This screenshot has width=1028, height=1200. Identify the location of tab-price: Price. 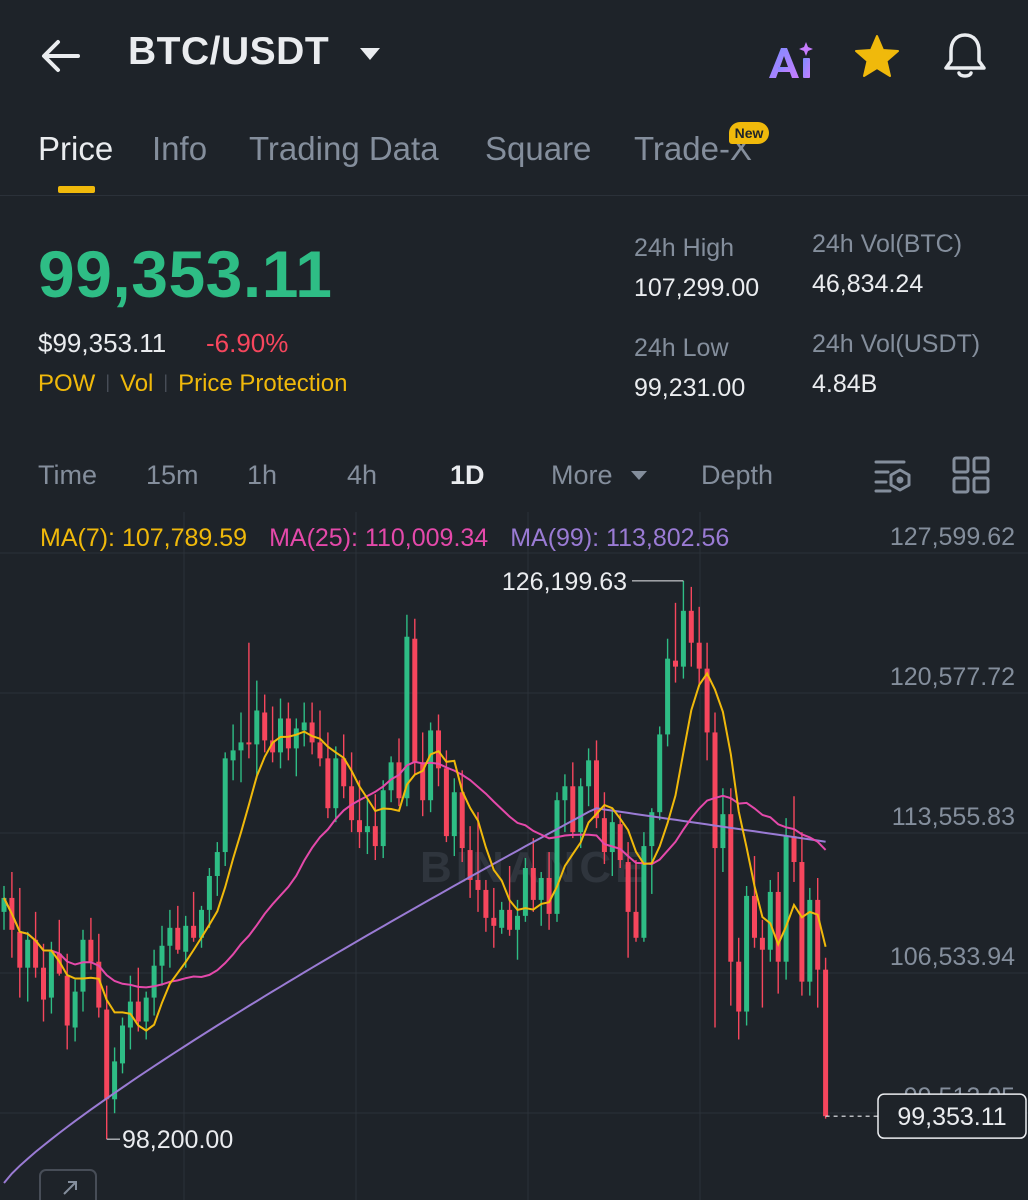
(76, 148).